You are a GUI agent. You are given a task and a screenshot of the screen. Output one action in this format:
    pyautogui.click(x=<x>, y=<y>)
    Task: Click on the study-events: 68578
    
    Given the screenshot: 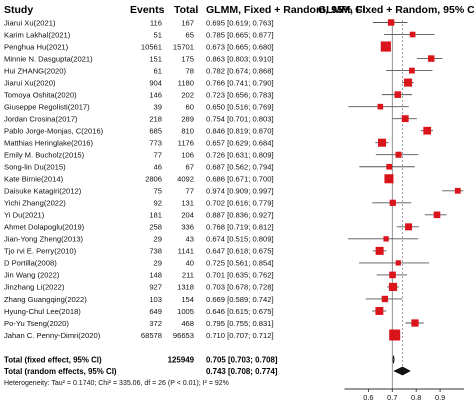 What is the action you would take?
    pyautogui.click(x=151, y=335)
    